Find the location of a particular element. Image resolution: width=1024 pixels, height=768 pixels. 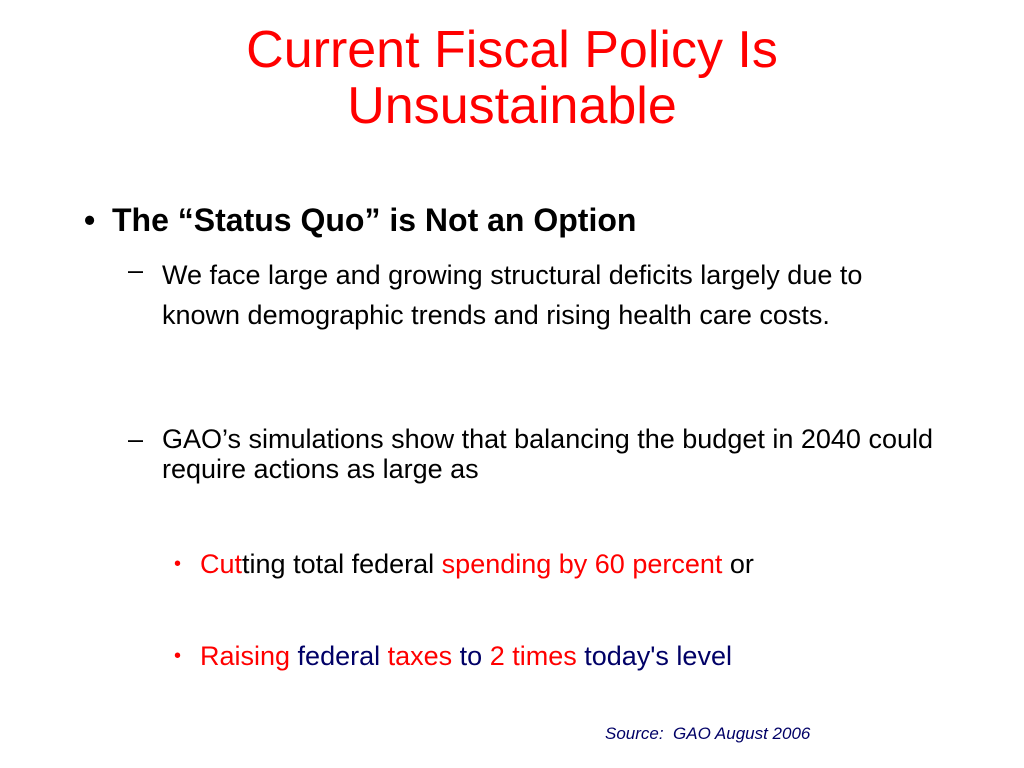

text-segment: ting total federal is located at coordinates (342, 564).